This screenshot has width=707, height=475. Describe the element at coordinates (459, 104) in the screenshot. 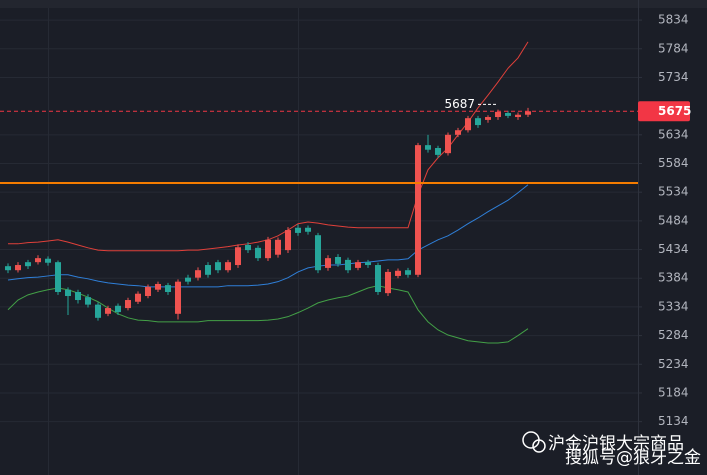

I see `high-marker-label: 5687` at that location.